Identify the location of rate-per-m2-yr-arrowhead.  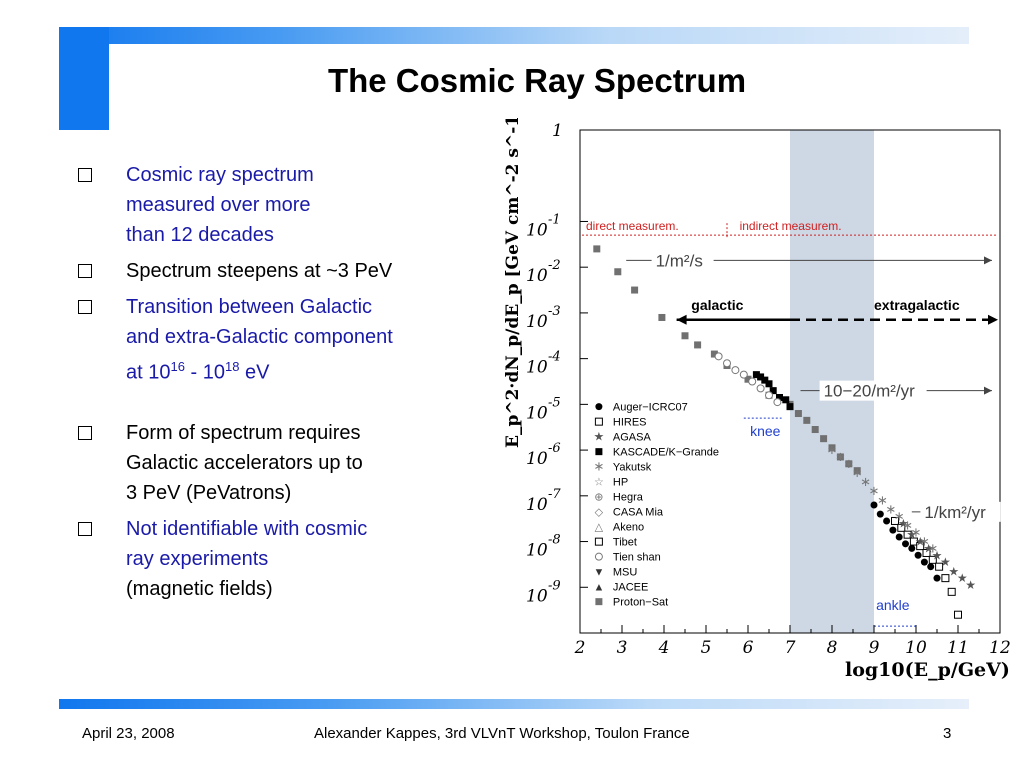
(988, 390).